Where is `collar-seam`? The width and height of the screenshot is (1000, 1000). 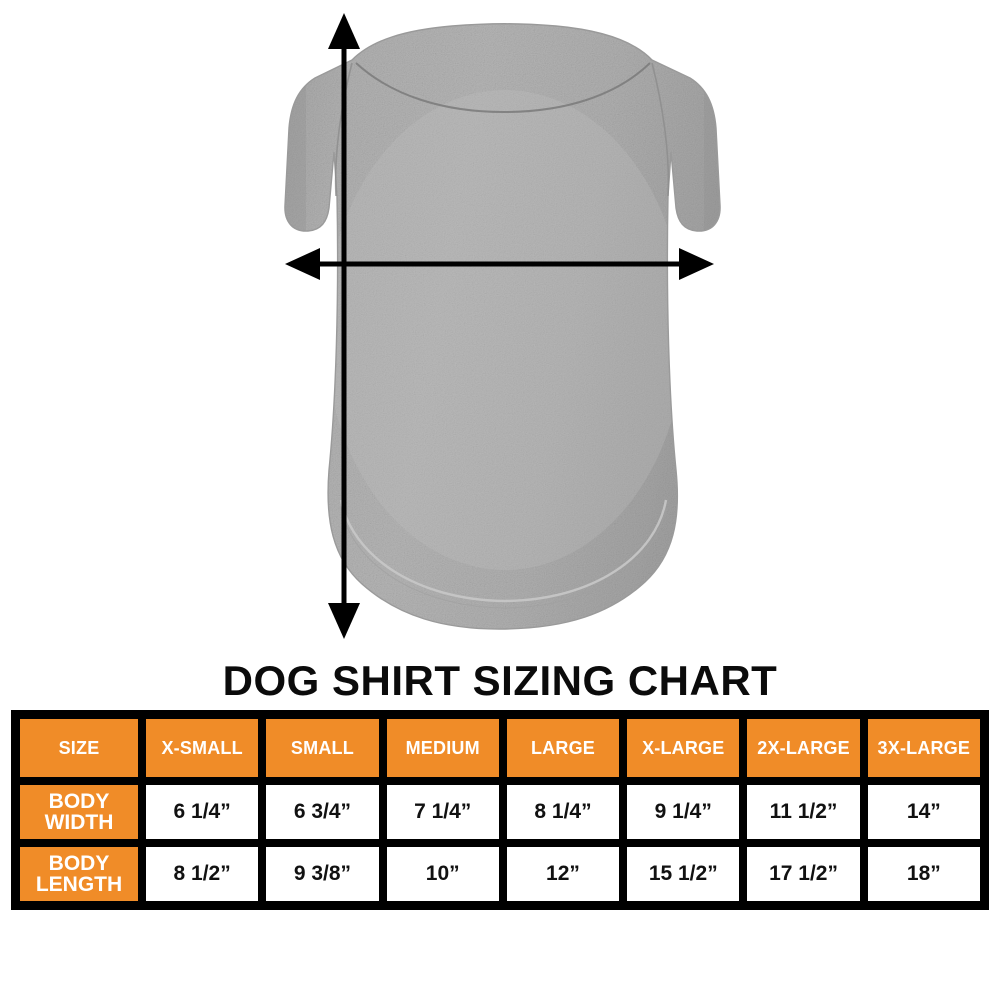
collar-seam is located at coordinates (503, 88).